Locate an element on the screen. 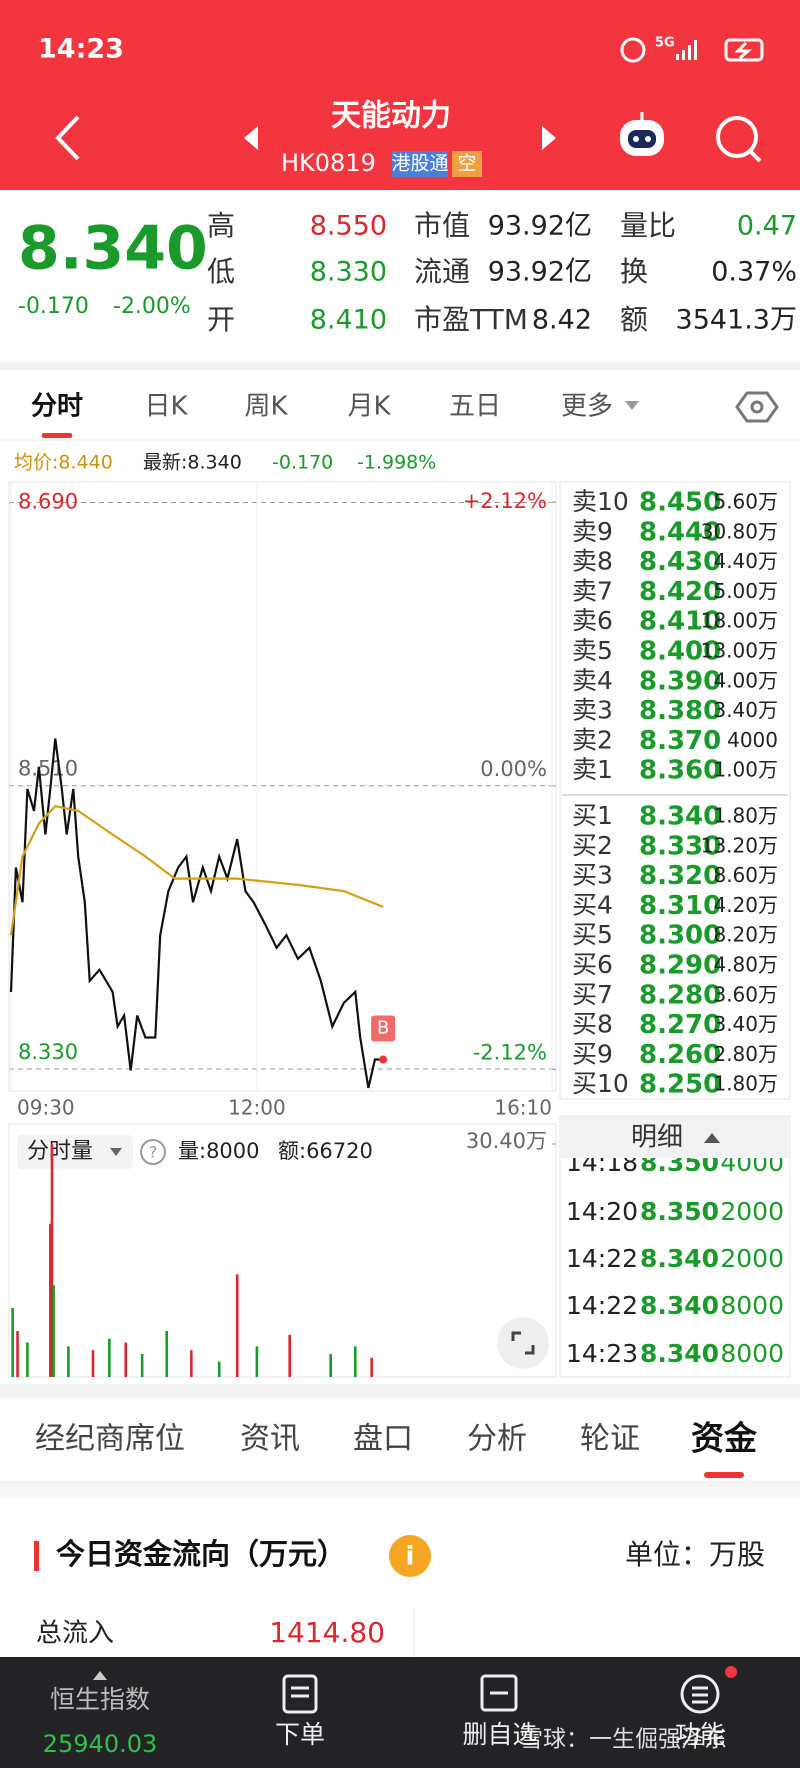 This screenshot has height=1768, width=800. stat-value: 8.410 is located at coordinates (348, 320).